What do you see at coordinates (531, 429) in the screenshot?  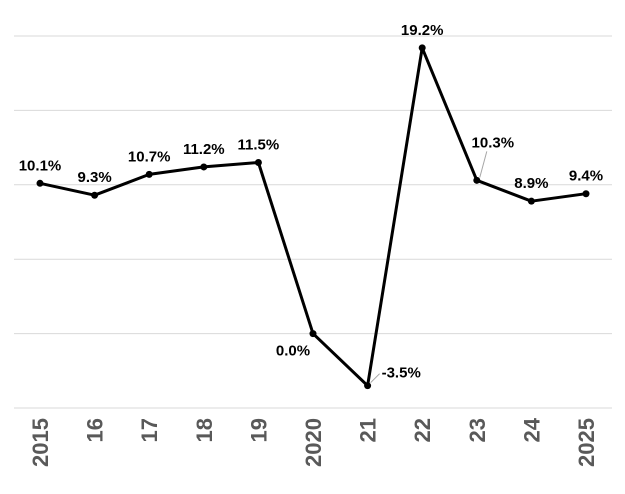 I see `x-tick-label: 24` at bounding box center [531, 429].